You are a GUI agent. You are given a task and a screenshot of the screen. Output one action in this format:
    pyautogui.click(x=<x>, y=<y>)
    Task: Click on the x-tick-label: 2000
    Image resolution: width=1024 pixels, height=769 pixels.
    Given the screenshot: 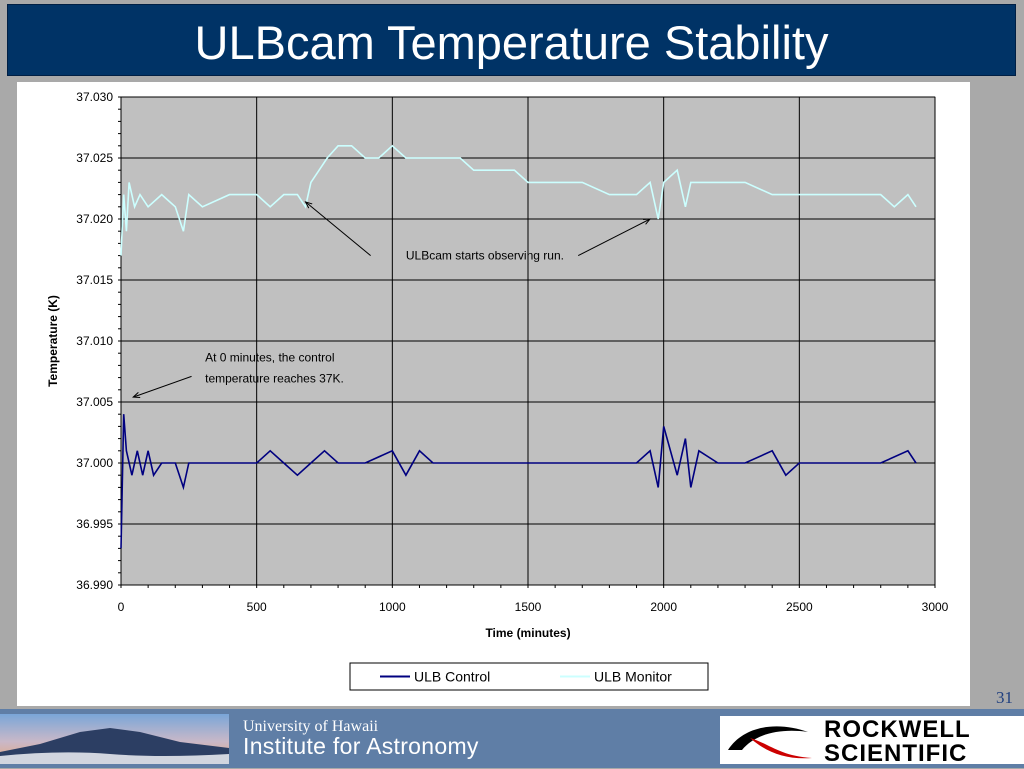 What is the action you would take?
    pyautogui.click(x=663, y=607)
    